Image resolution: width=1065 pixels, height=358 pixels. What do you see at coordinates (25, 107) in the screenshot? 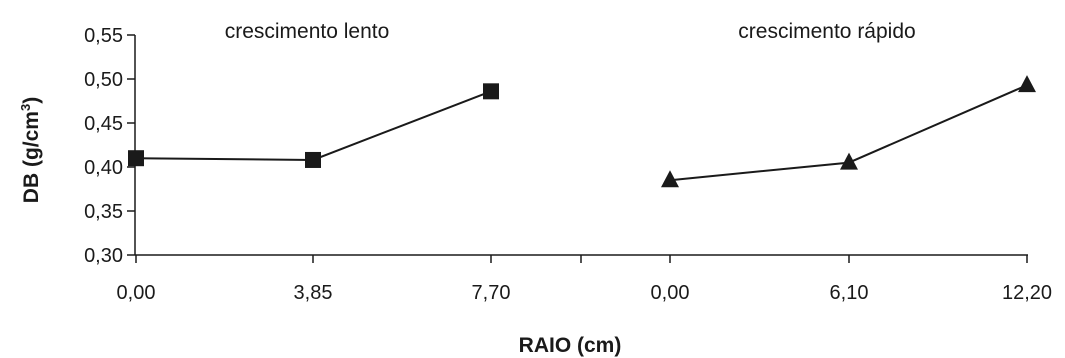
I see `y-axis-title-superscript: 3` at bounding box center [25, 107].